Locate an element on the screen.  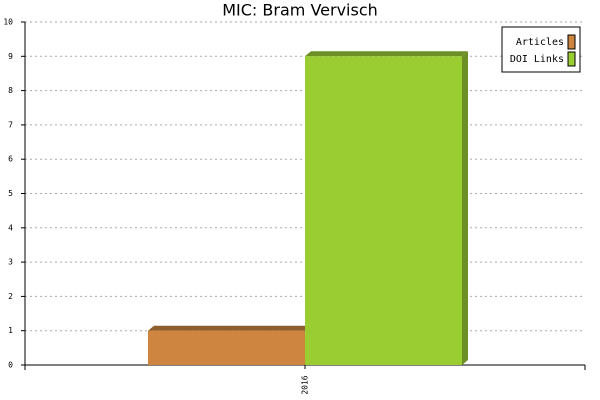
y-tick-label: 4 is located at coordinates (10, 227).